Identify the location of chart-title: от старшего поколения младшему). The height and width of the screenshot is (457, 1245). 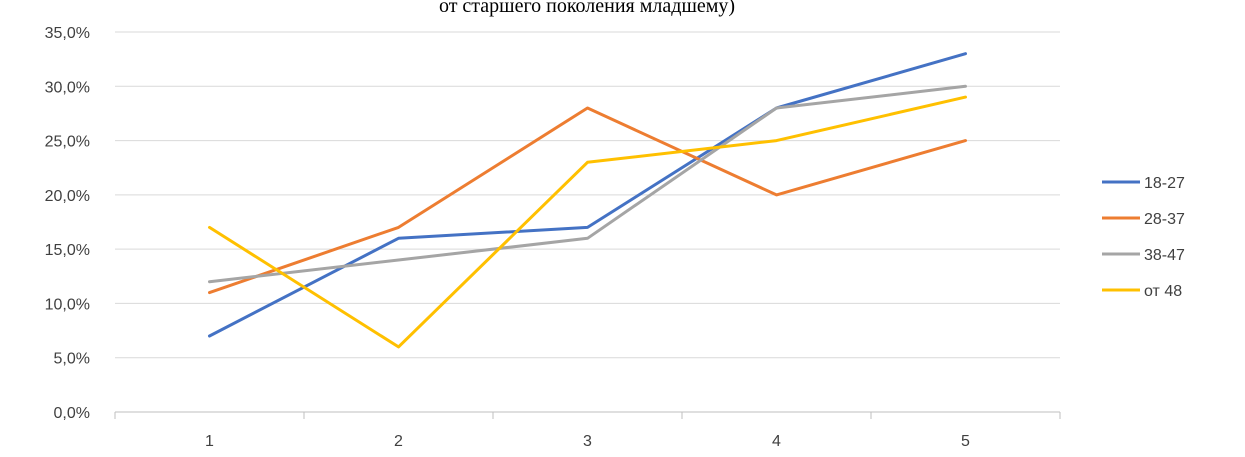
(587, 8).